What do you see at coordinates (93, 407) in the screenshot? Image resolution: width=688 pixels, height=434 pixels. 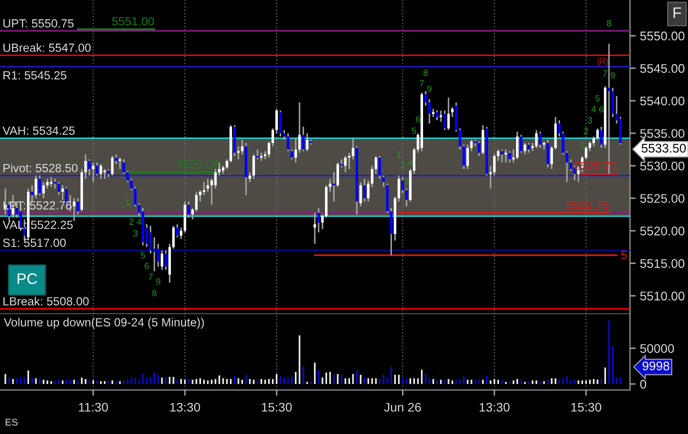 I see `x-tick-label: 11:30` at bounding box center [93, 407].